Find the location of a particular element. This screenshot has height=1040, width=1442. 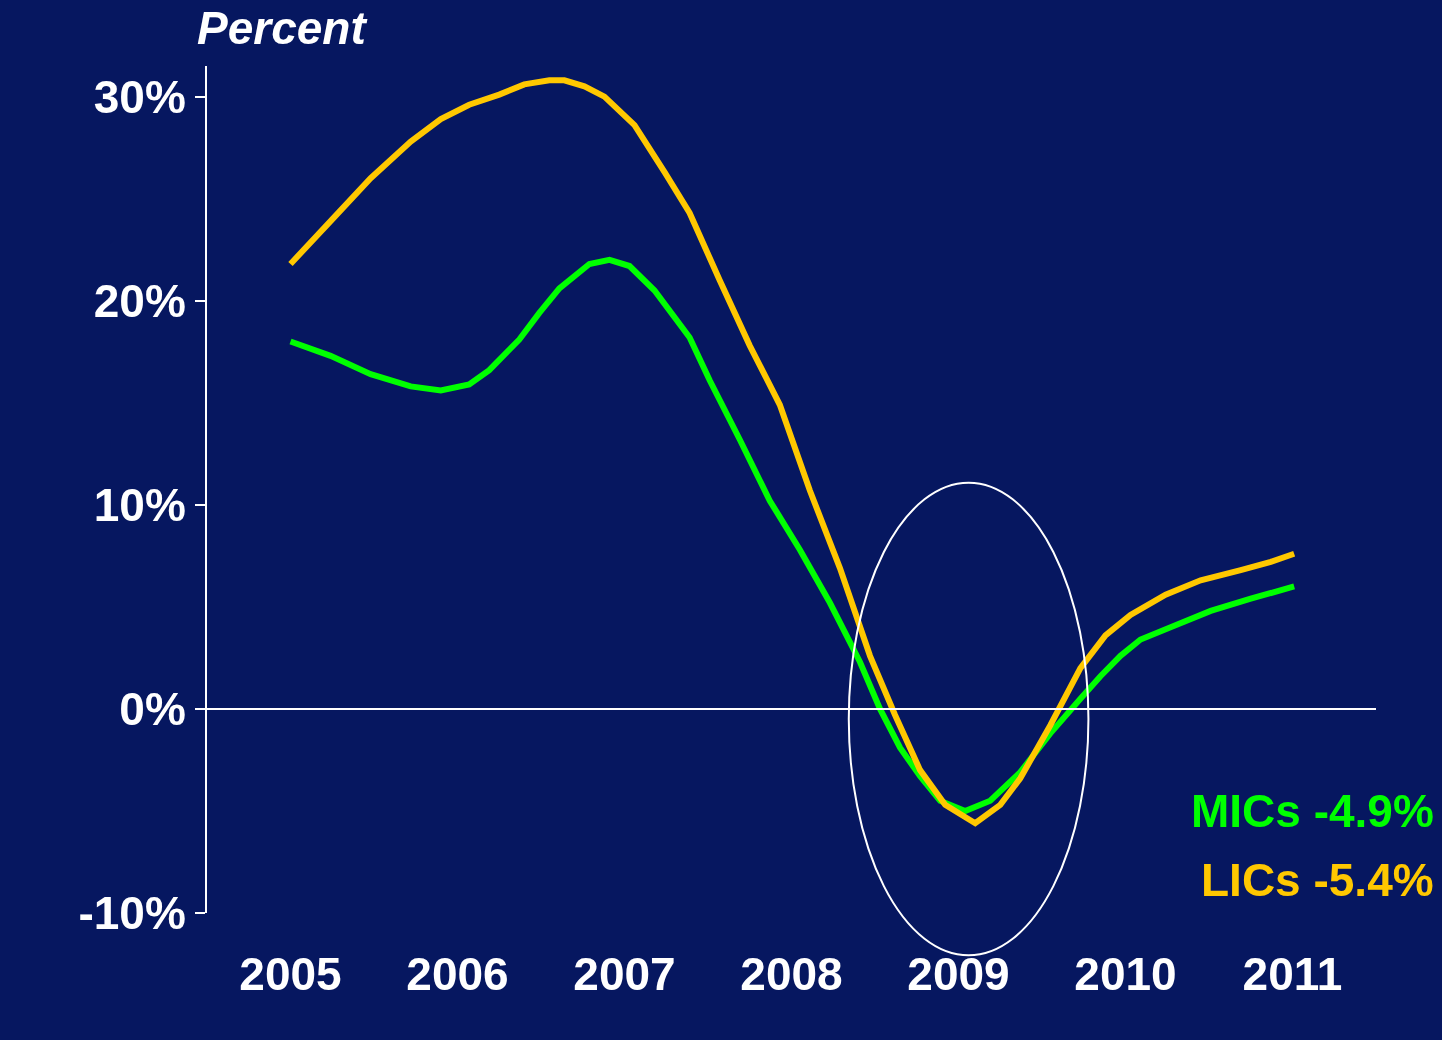

x-tick-label: 2007 is located at coordinates (624, 974).